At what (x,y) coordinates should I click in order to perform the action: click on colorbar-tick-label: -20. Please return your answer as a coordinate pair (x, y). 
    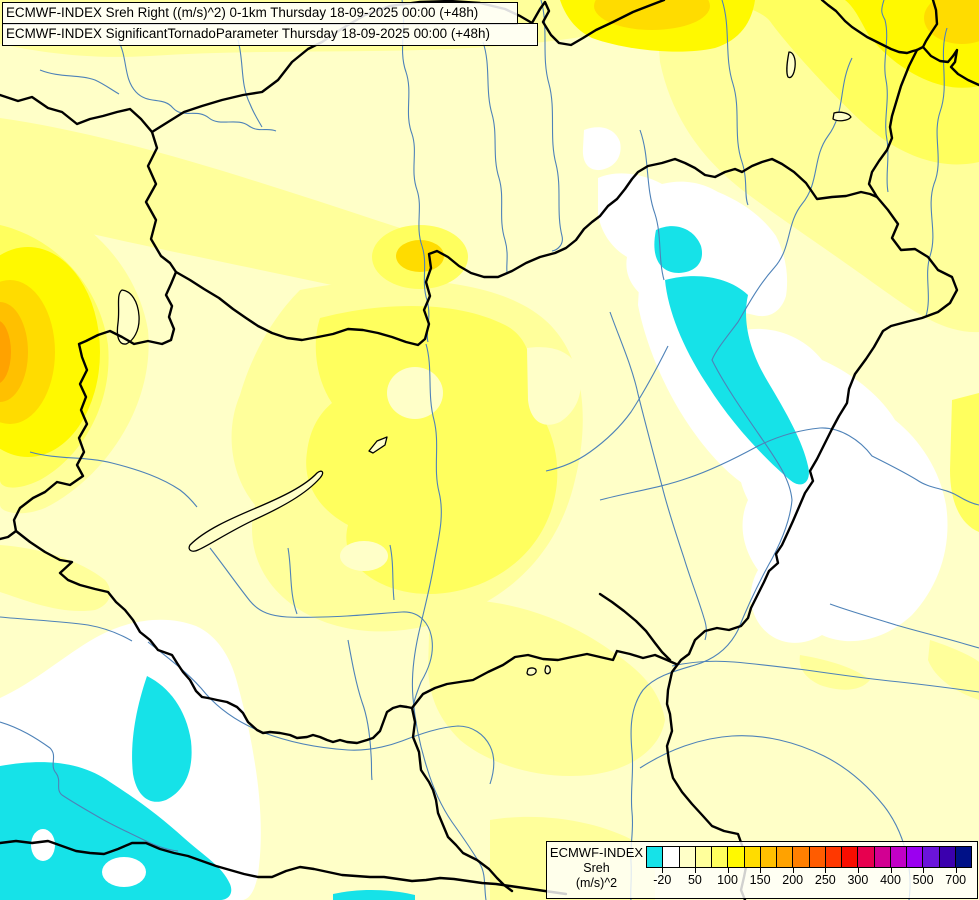
    Looking at the image, I should click on (662, 880).